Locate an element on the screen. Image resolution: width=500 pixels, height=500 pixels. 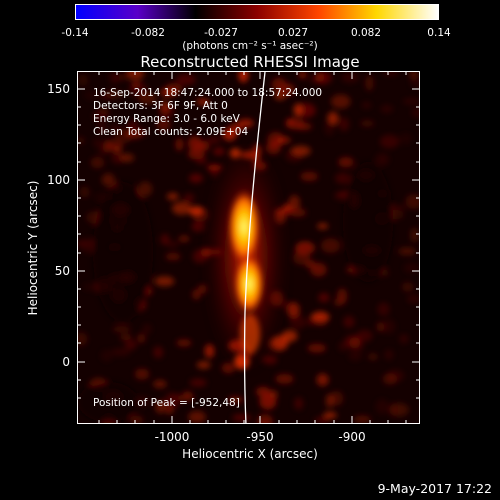
colorbar is located at coordinates (257, 12).